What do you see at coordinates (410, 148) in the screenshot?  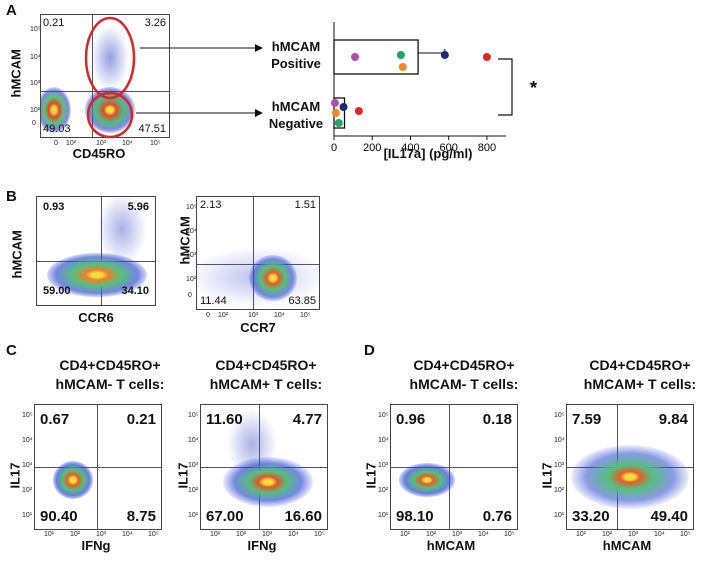 I see `x-tick-label: 400` at bounding box center [410, 148].